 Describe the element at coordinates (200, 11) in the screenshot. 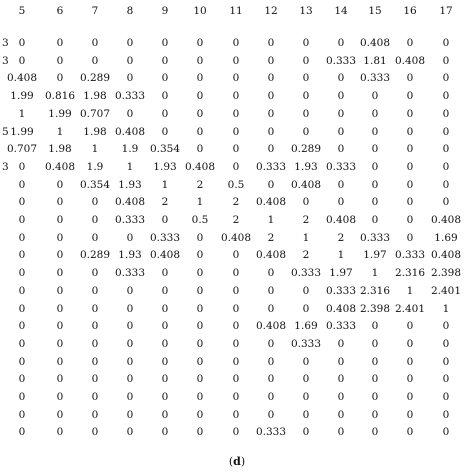

I see `column-header: 10` at that location.